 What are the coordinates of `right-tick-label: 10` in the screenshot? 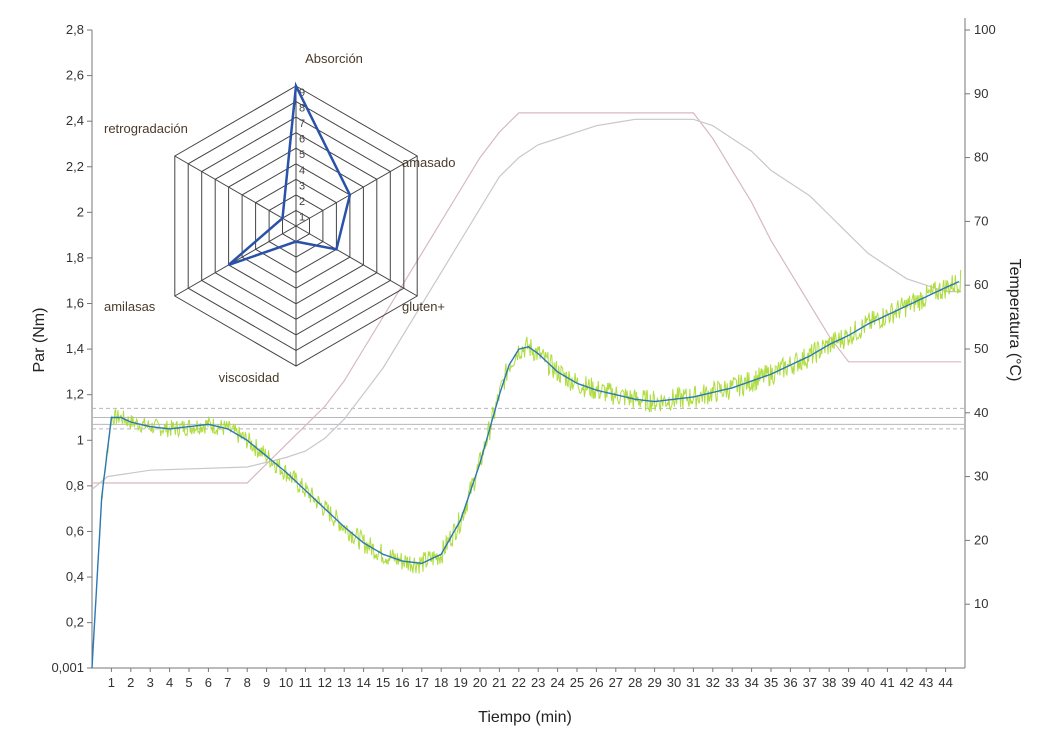 It's located at (981, 603).